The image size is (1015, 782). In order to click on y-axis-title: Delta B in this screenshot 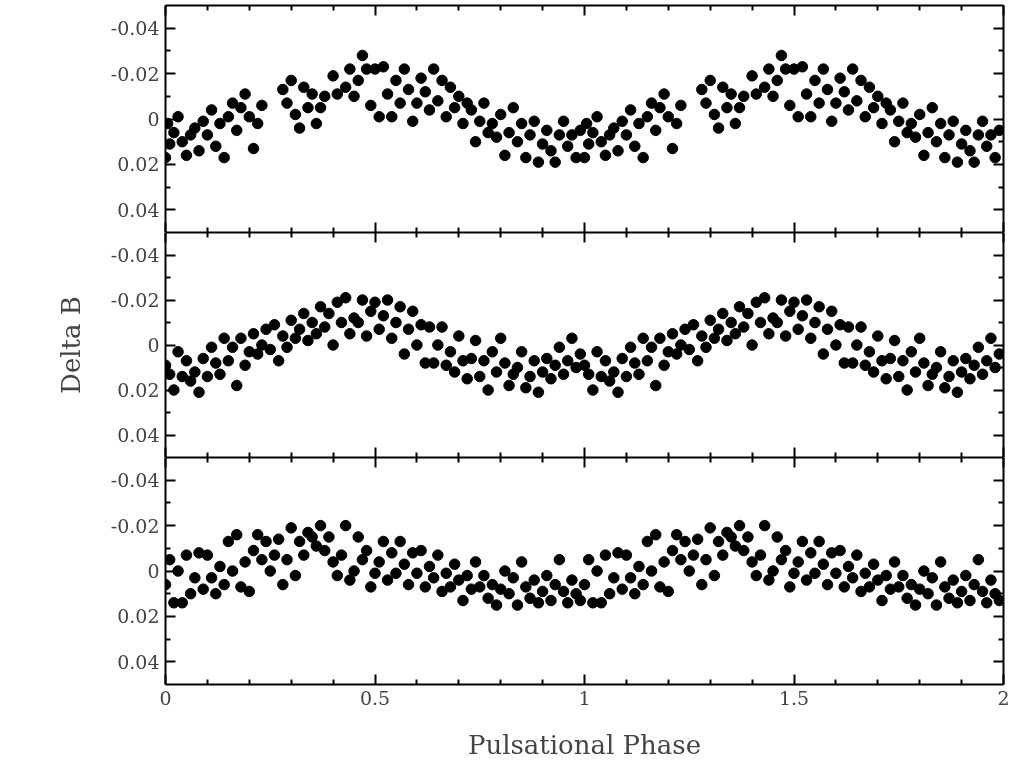, I will do `click(70, 345)`.